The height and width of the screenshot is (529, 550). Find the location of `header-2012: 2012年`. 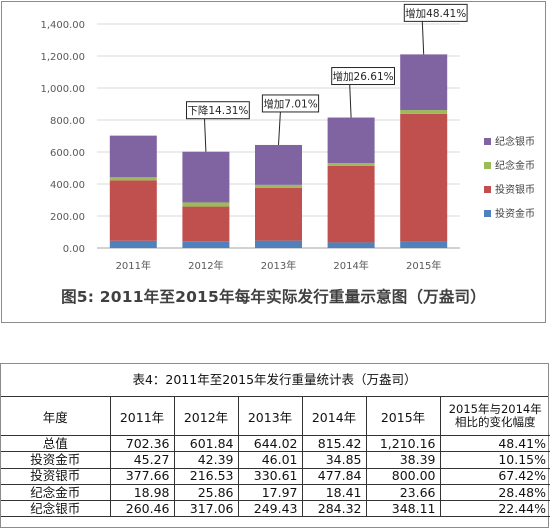

header-2012: 2012年 is located at coordinates (206, 416).